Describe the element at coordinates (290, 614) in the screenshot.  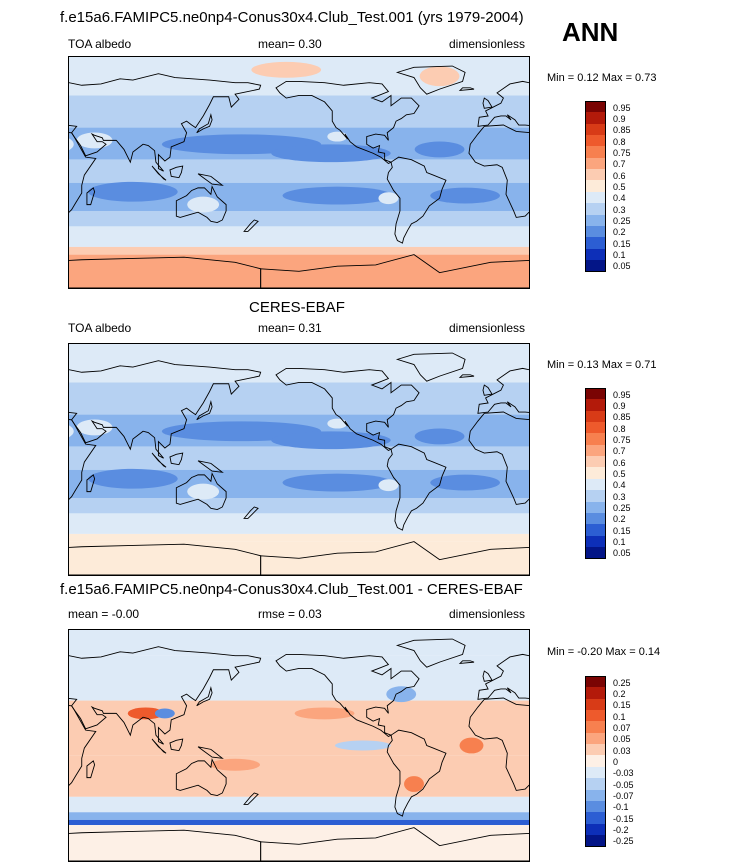
I see `panel3-rmse-label: rmse = 0.03` at that location.